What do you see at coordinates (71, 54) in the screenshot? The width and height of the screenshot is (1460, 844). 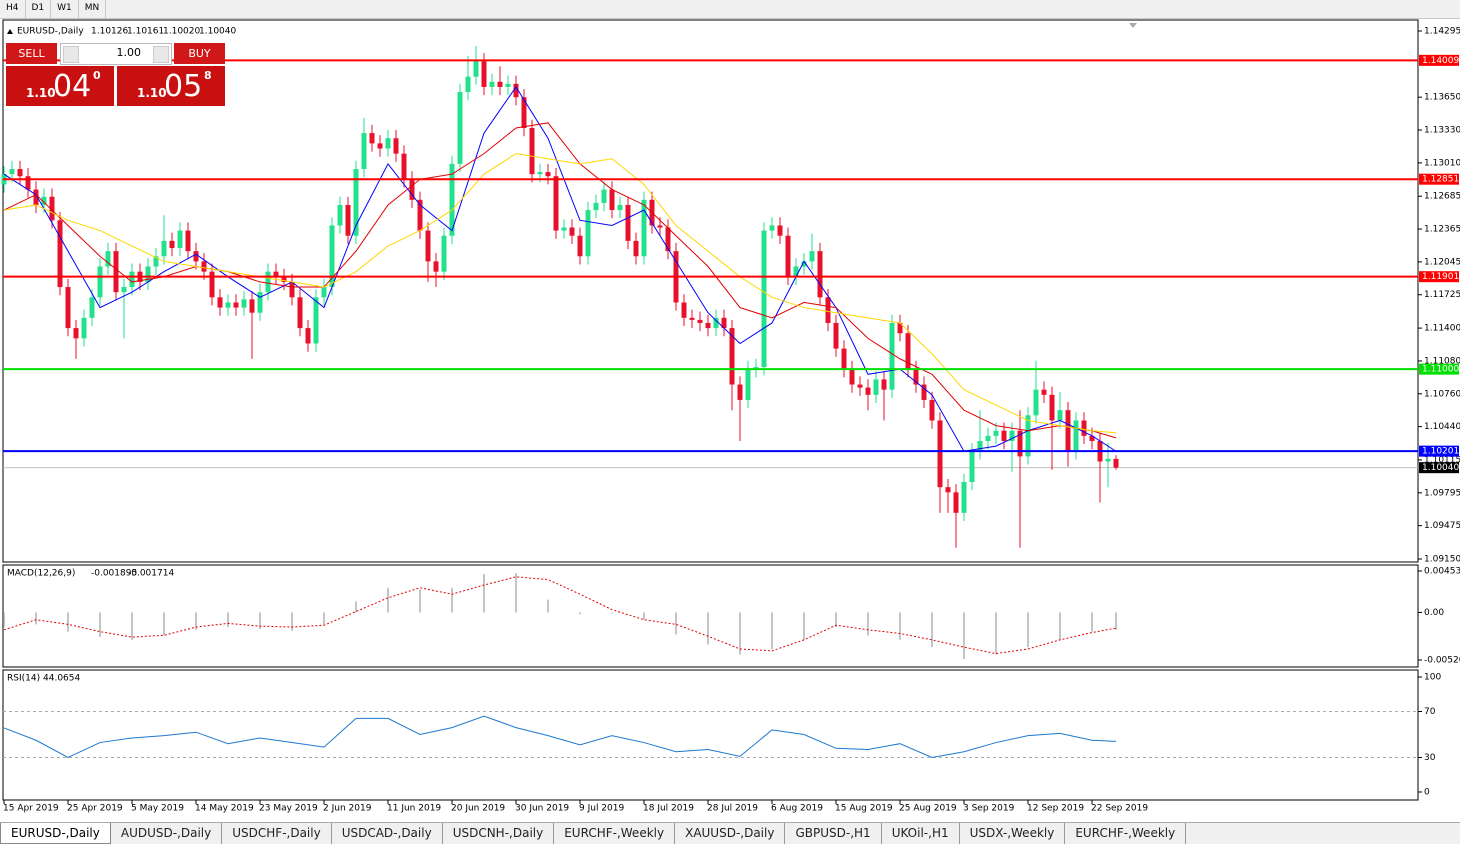 I see `spin-down` at bounding box center [71, 54].